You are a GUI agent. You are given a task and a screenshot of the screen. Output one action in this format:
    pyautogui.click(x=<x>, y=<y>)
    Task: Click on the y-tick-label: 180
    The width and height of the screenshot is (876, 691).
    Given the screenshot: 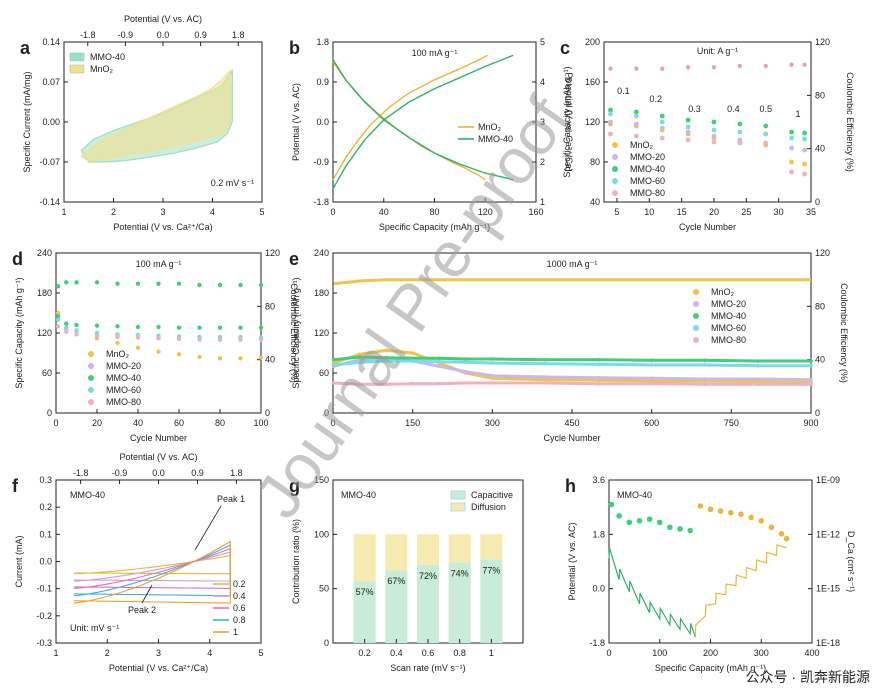 What is the action you would take?
    pyautogui.click(x=321, y=293)
    